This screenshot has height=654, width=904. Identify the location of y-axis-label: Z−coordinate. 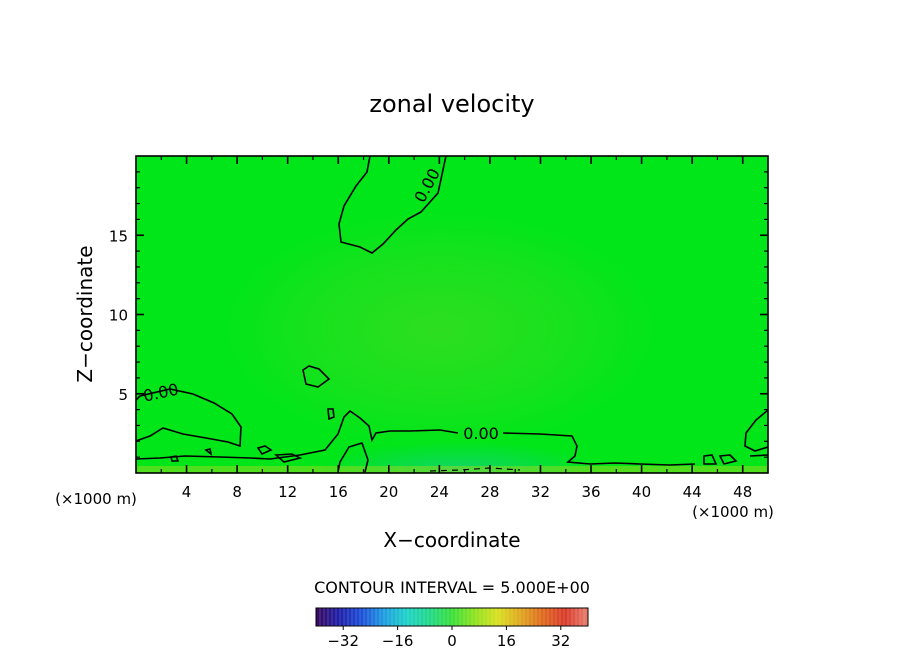
(85, 313).